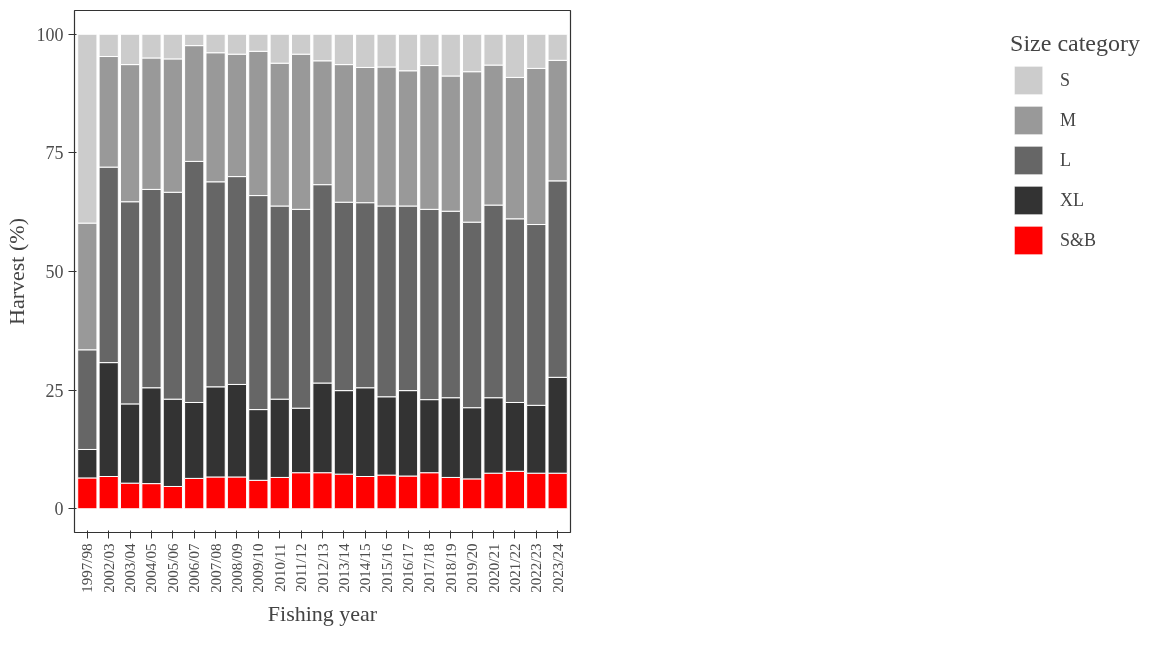 The image size is (1162, 655). Describe the element at coordinates (194, 568) in the screenshot. I see `x-tick-label: 2006/07` at that location.